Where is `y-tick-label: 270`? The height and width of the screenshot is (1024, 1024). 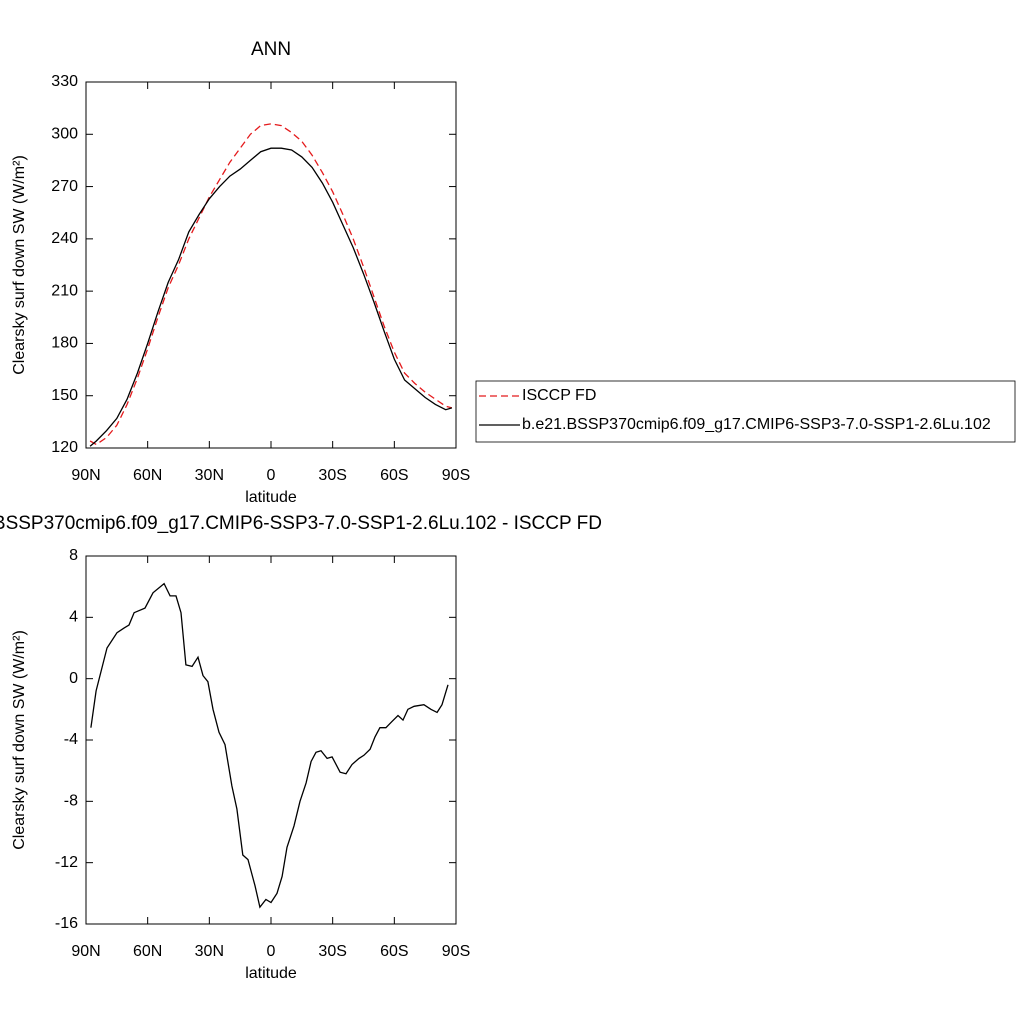
y-tick-label: 270 is located at coordinates (64, 186).